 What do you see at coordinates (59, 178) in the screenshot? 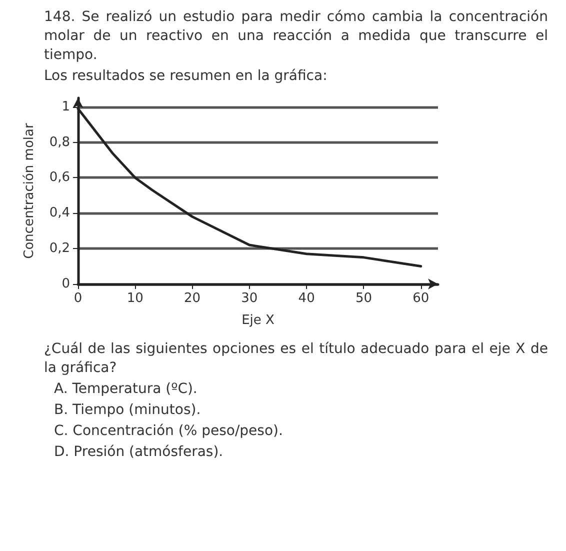
I see `y-tick-label: 0,6` at bounding box center [59, 178].